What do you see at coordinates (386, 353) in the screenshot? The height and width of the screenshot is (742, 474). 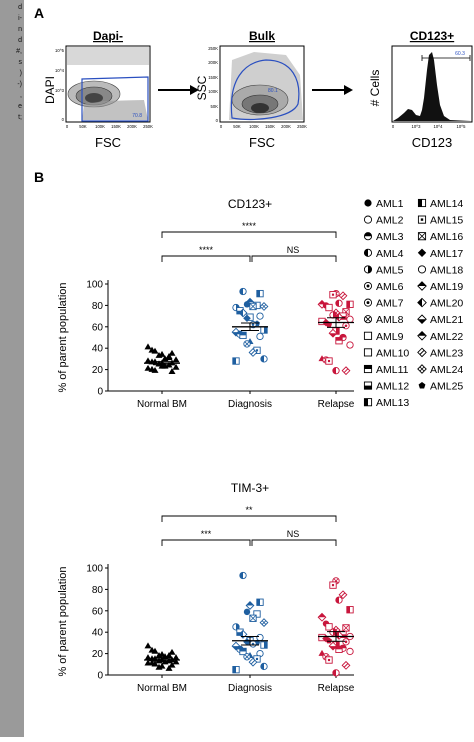 I see `legend-item: AML10` at bounding box center [386, 353].